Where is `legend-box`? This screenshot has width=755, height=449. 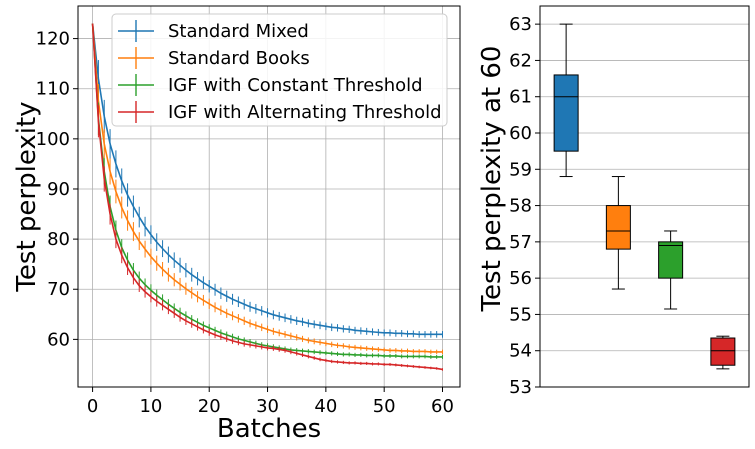 legend-box is located at coordinates (279, 70).